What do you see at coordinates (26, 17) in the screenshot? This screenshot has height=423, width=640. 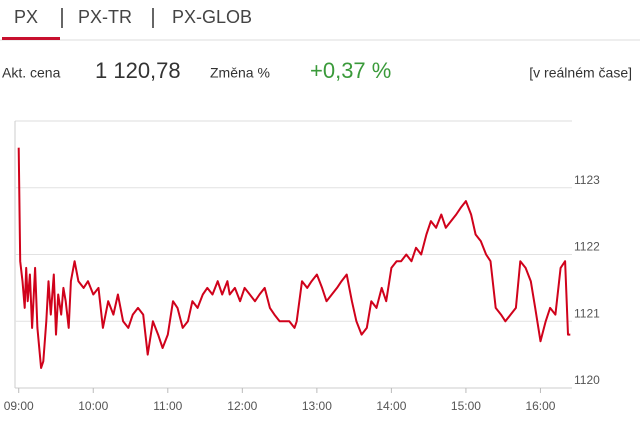 I see `tab: PX` at bounding box center [26, 17].